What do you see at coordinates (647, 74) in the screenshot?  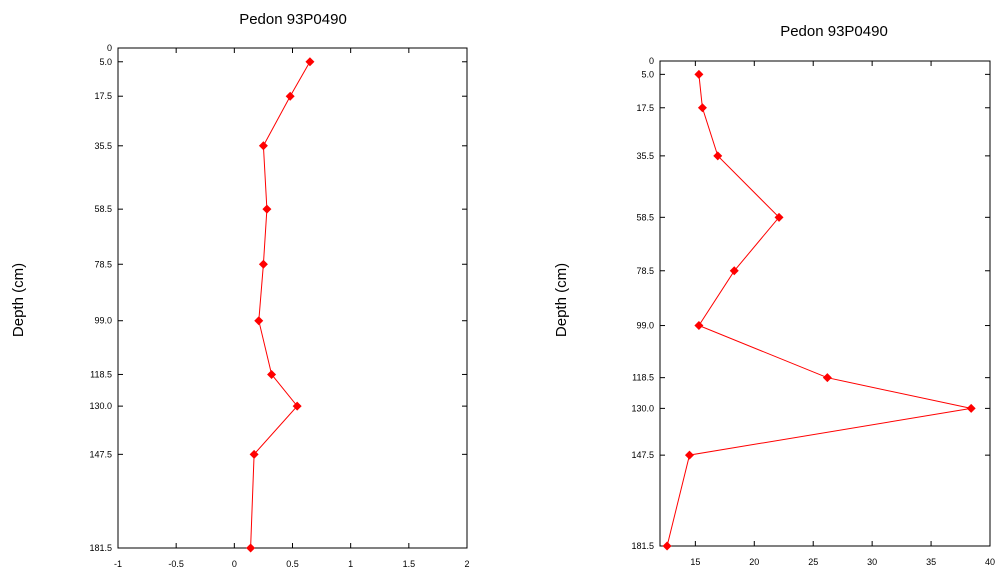 I see `right-y-tick-label: 5.0` at bounding box center [647, 74].